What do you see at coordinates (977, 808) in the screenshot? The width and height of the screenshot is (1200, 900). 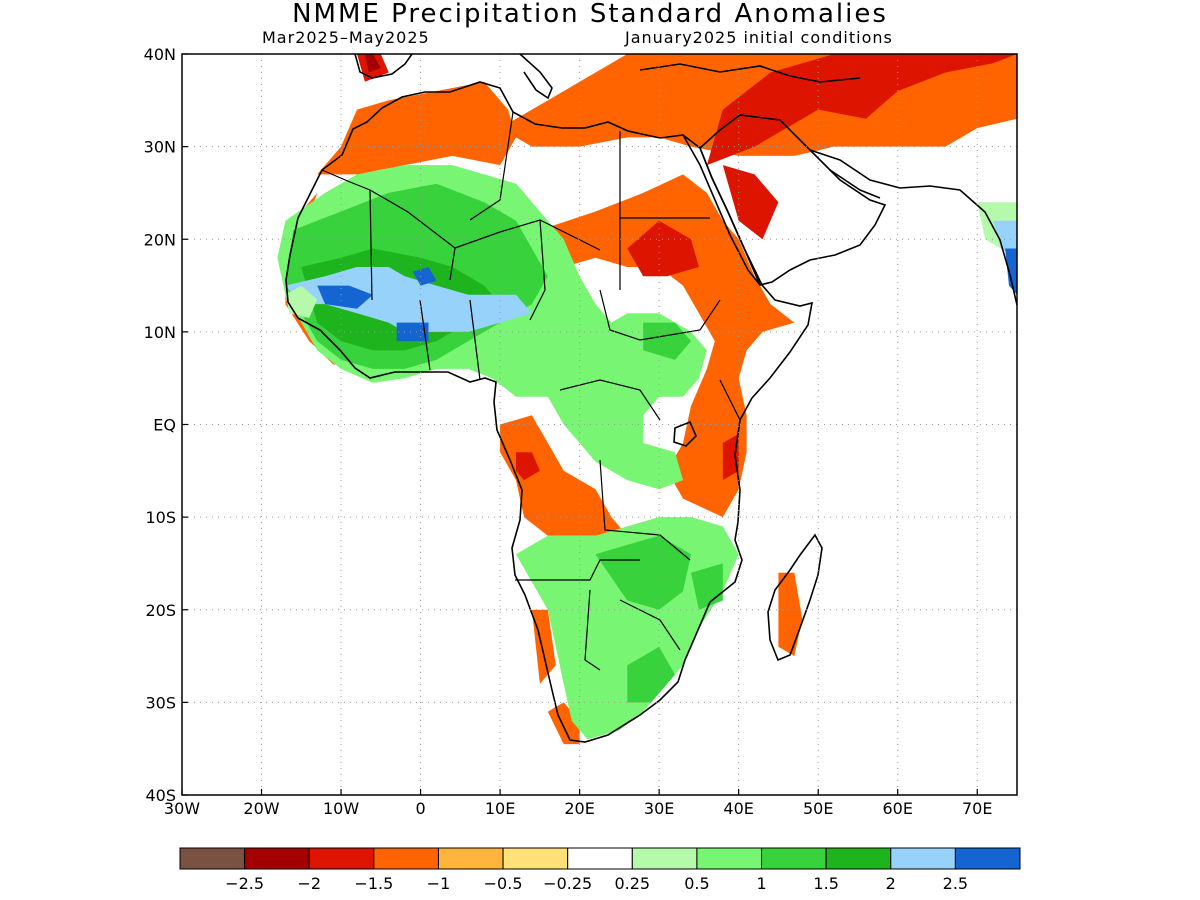 I see `lon-tick-label: 70E` at bounding box center [977, 808].